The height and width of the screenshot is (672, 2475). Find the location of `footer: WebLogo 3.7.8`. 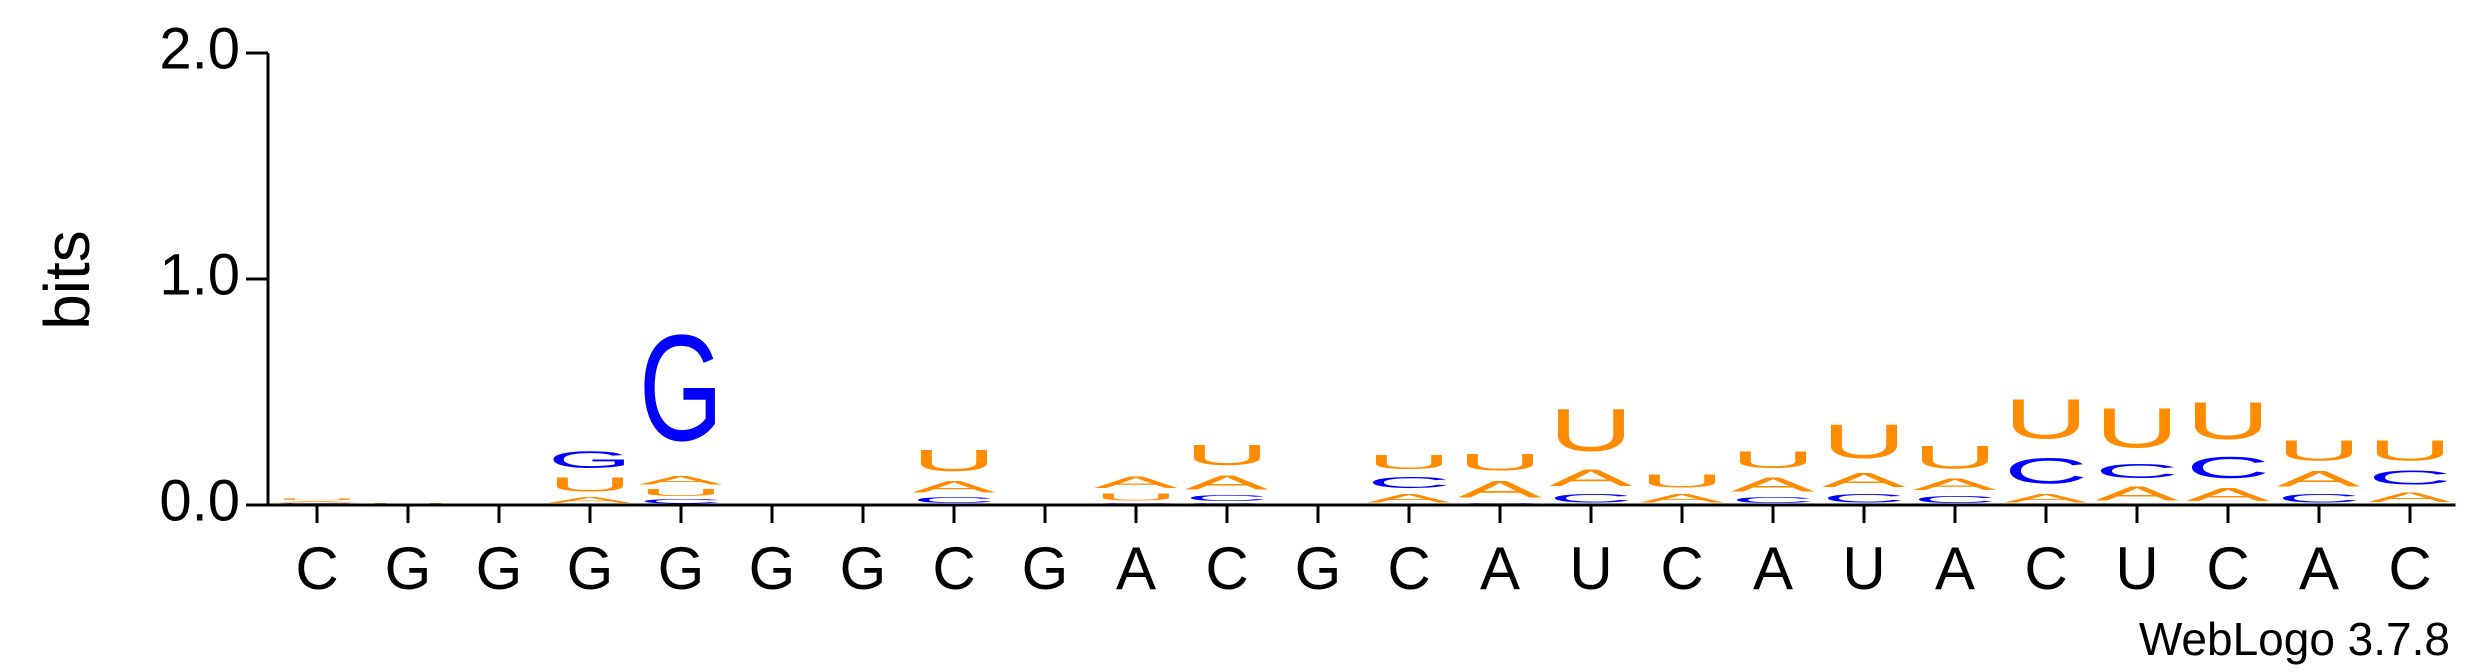

footer: WebLogo 3.7.8 is located at coordinates (2294, 639).